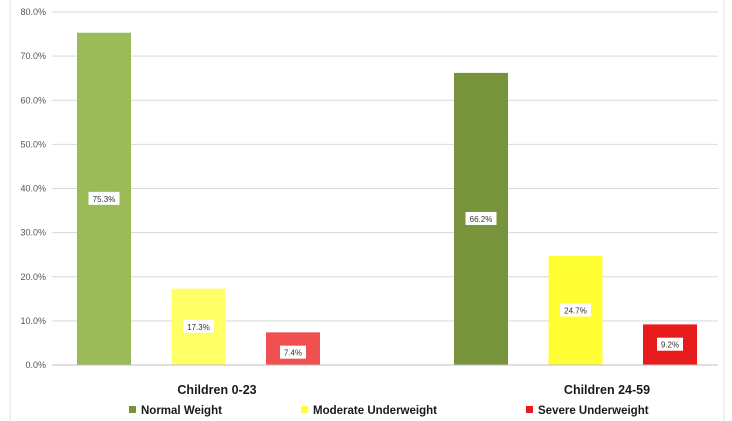 The height and width of the screenshot is (421, 732). I want to click on x-category-label: Children 0-23, so click(216, 390).